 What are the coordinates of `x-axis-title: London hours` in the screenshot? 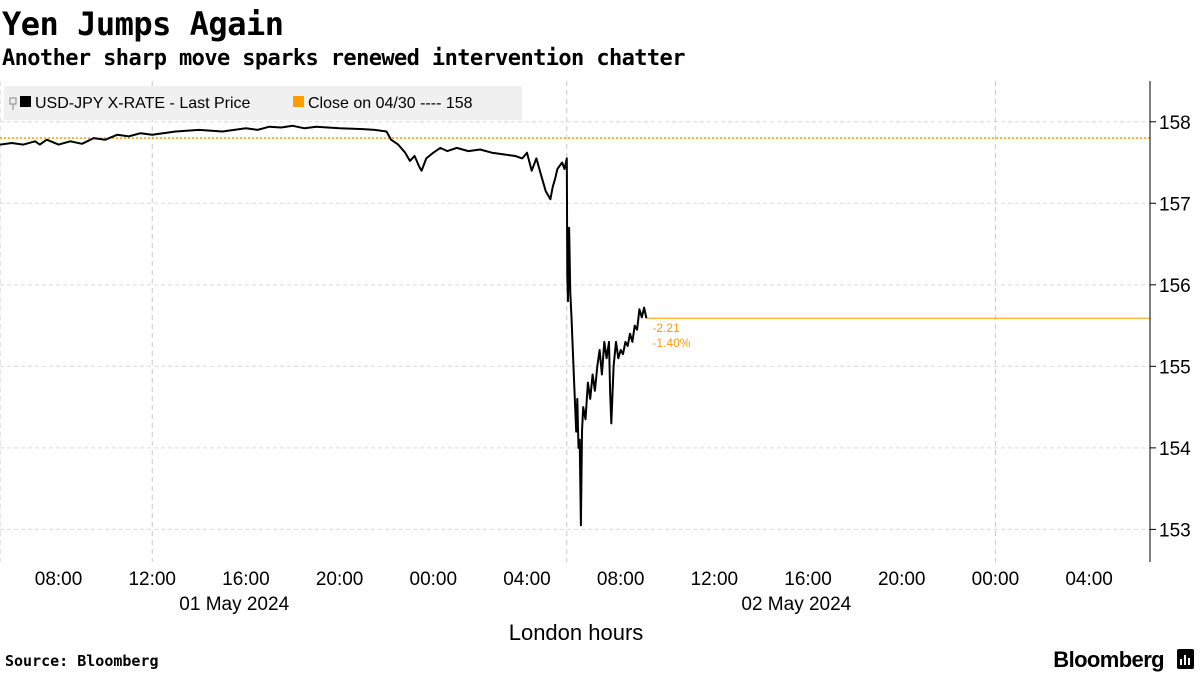 It's located at (576, 632).